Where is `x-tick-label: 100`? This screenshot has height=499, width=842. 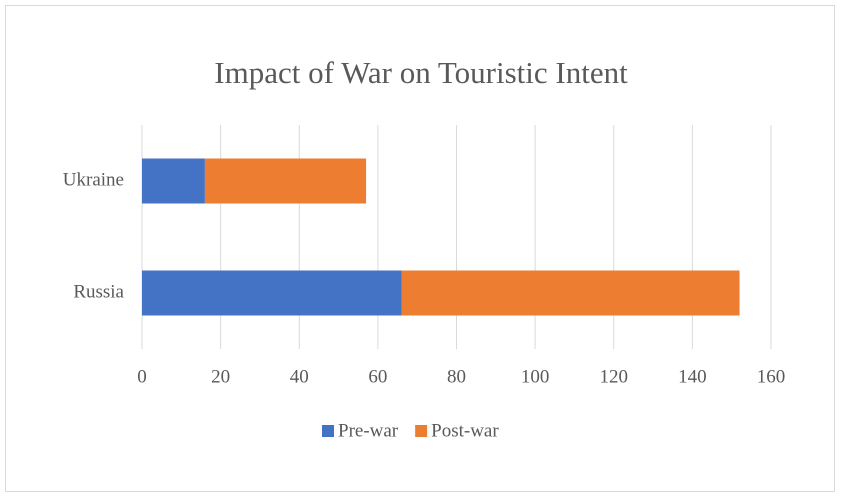 x-tick-label: 100 is located at coordinates (535, 376).